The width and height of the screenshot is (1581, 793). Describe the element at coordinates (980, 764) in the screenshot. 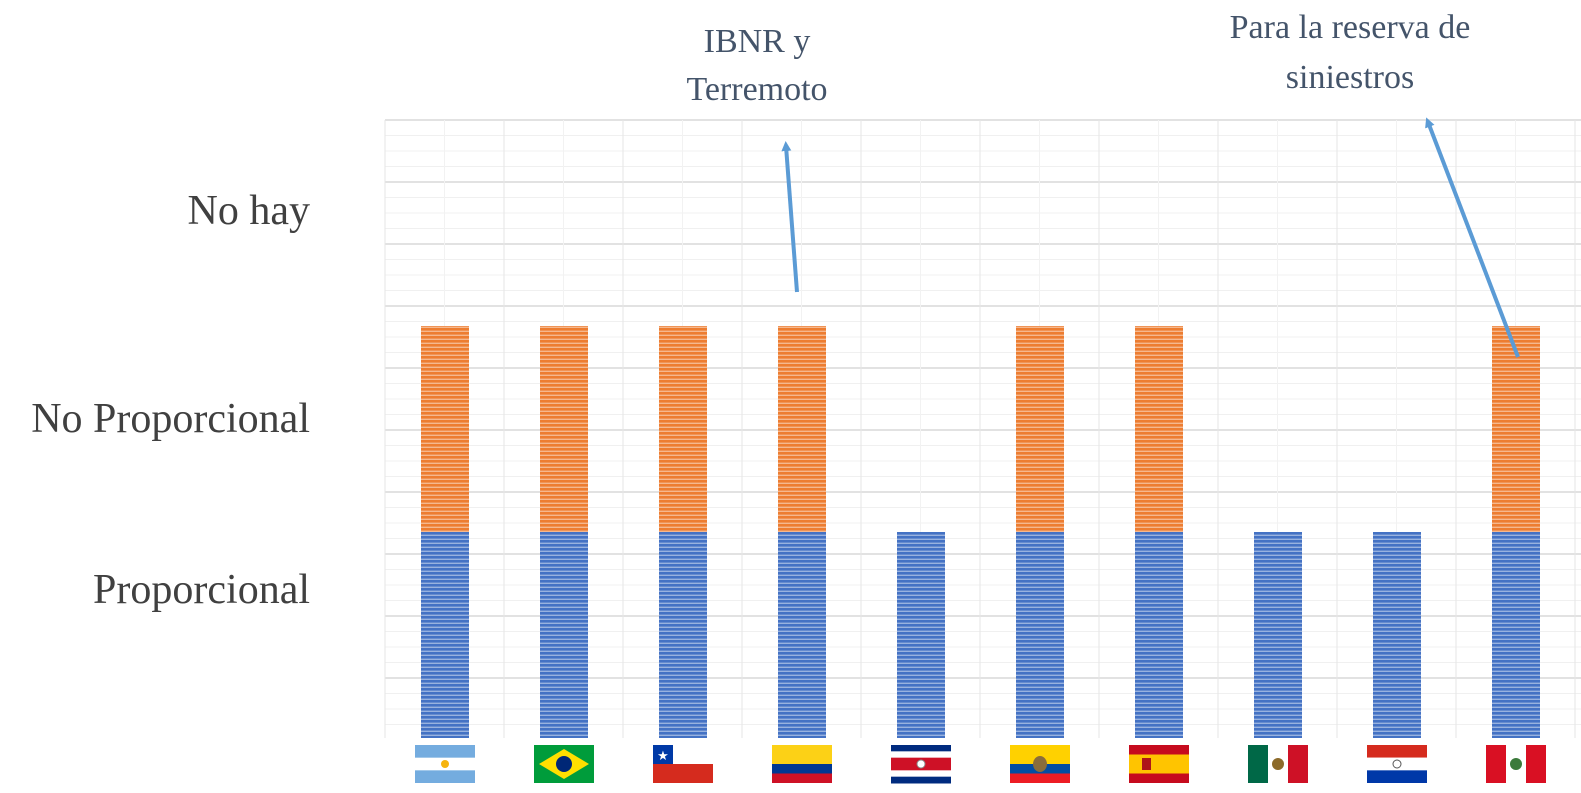

I see `x-axis-flags: ★` at that location.